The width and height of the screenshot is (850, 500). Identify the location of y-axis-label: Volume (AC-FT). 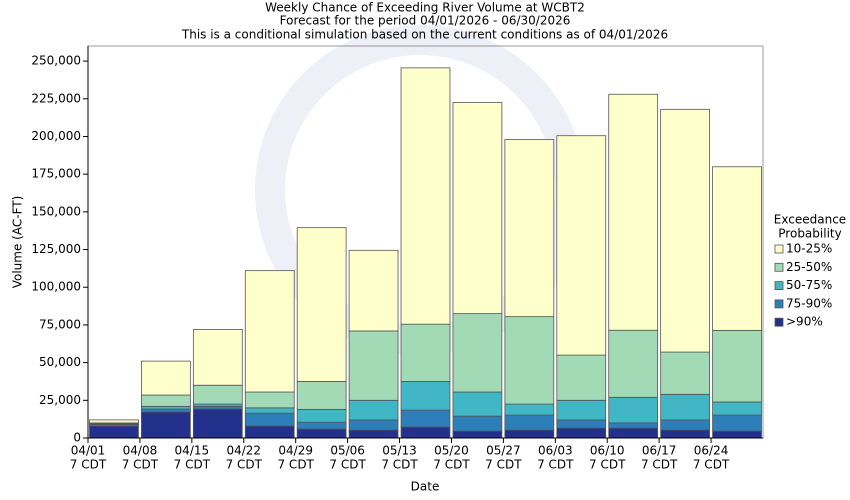
(18, 242).